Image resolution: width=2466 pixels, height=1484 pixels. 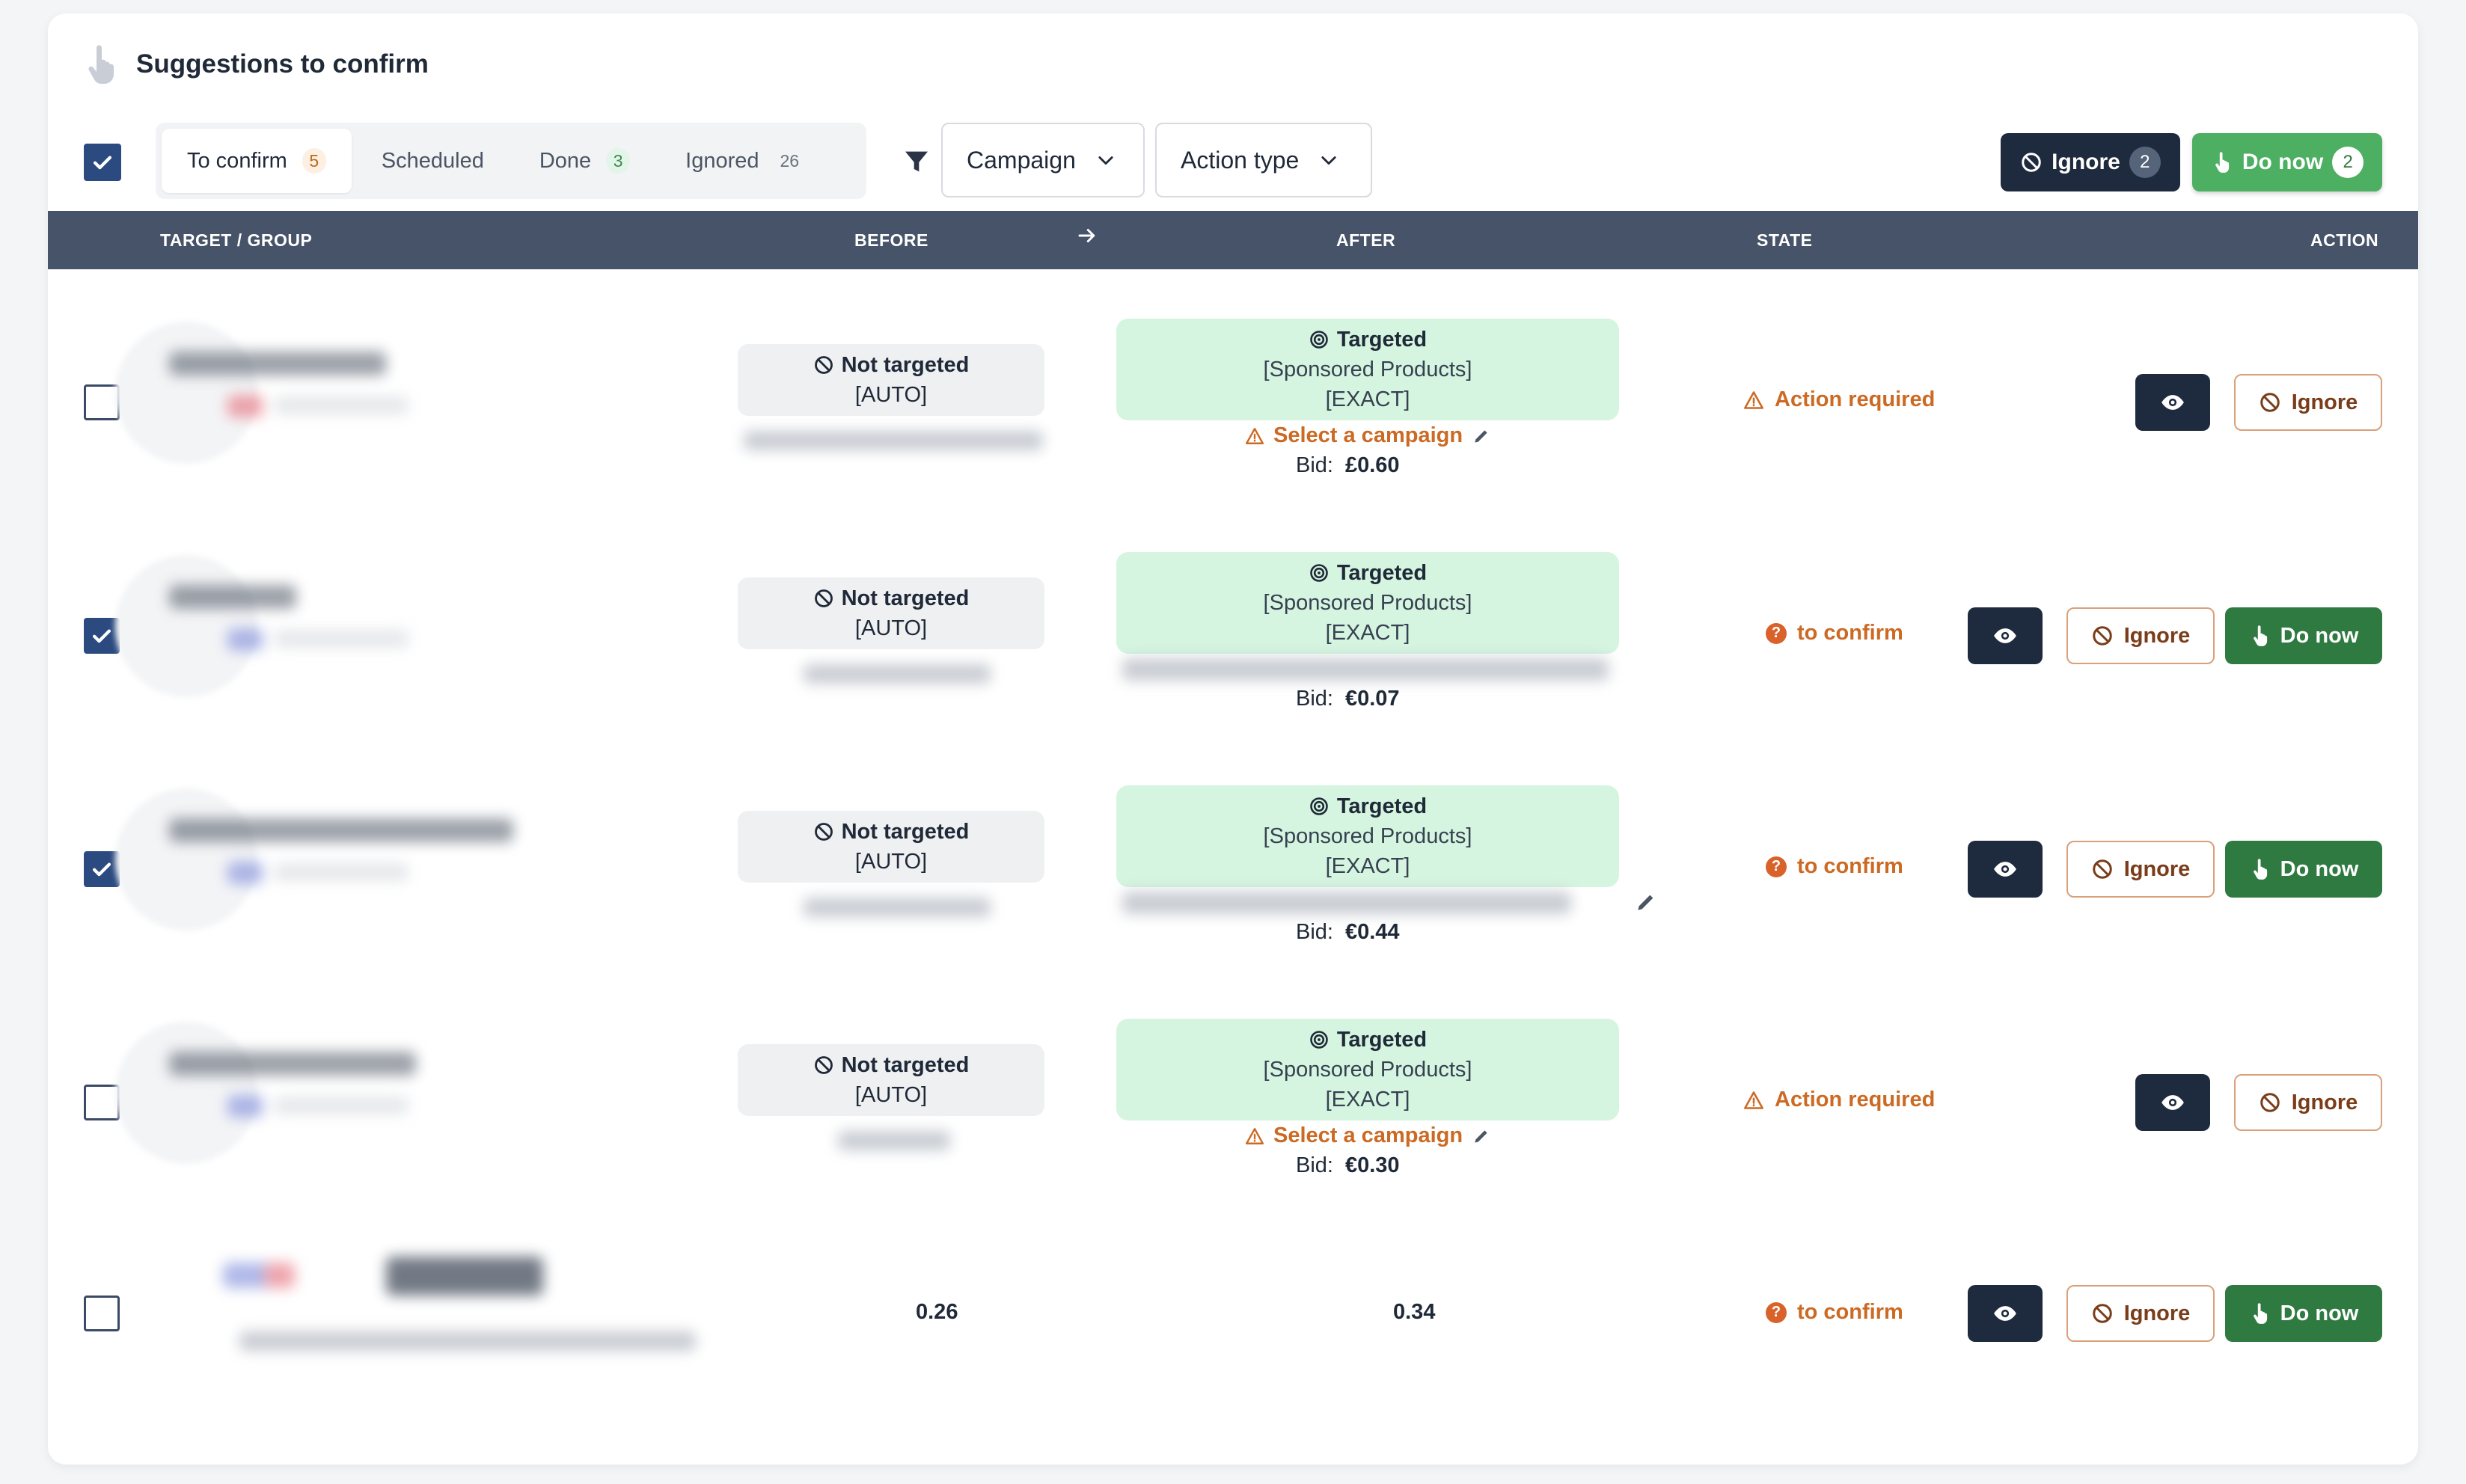 What do you see at coordinates (1366, 240) in the screenshot?
I see `column-header-after: AFTER` at bounding box center [1366, 240].